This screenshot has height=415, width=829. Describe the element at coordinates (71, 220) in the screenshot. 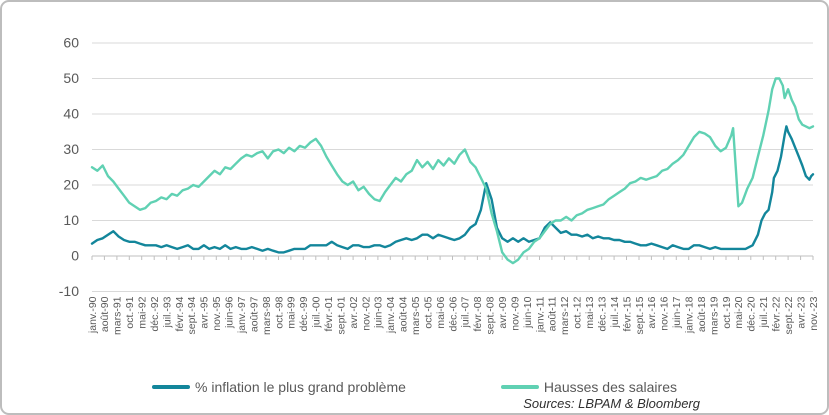

I see `y-tick-label: 10` at that location.